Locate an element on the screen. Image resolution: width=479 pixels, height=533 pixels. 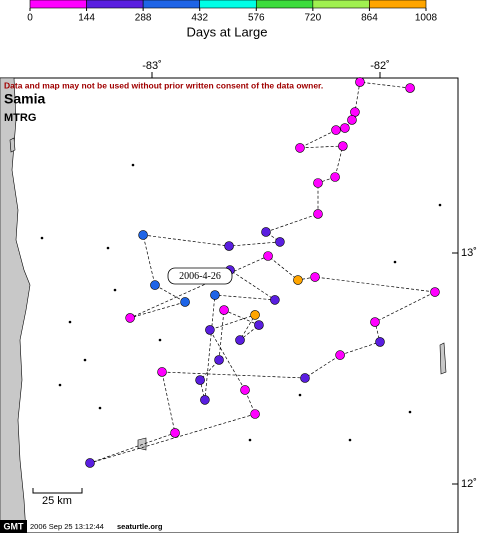
lat-label: 12˚ is located at coordinates (469, 484).